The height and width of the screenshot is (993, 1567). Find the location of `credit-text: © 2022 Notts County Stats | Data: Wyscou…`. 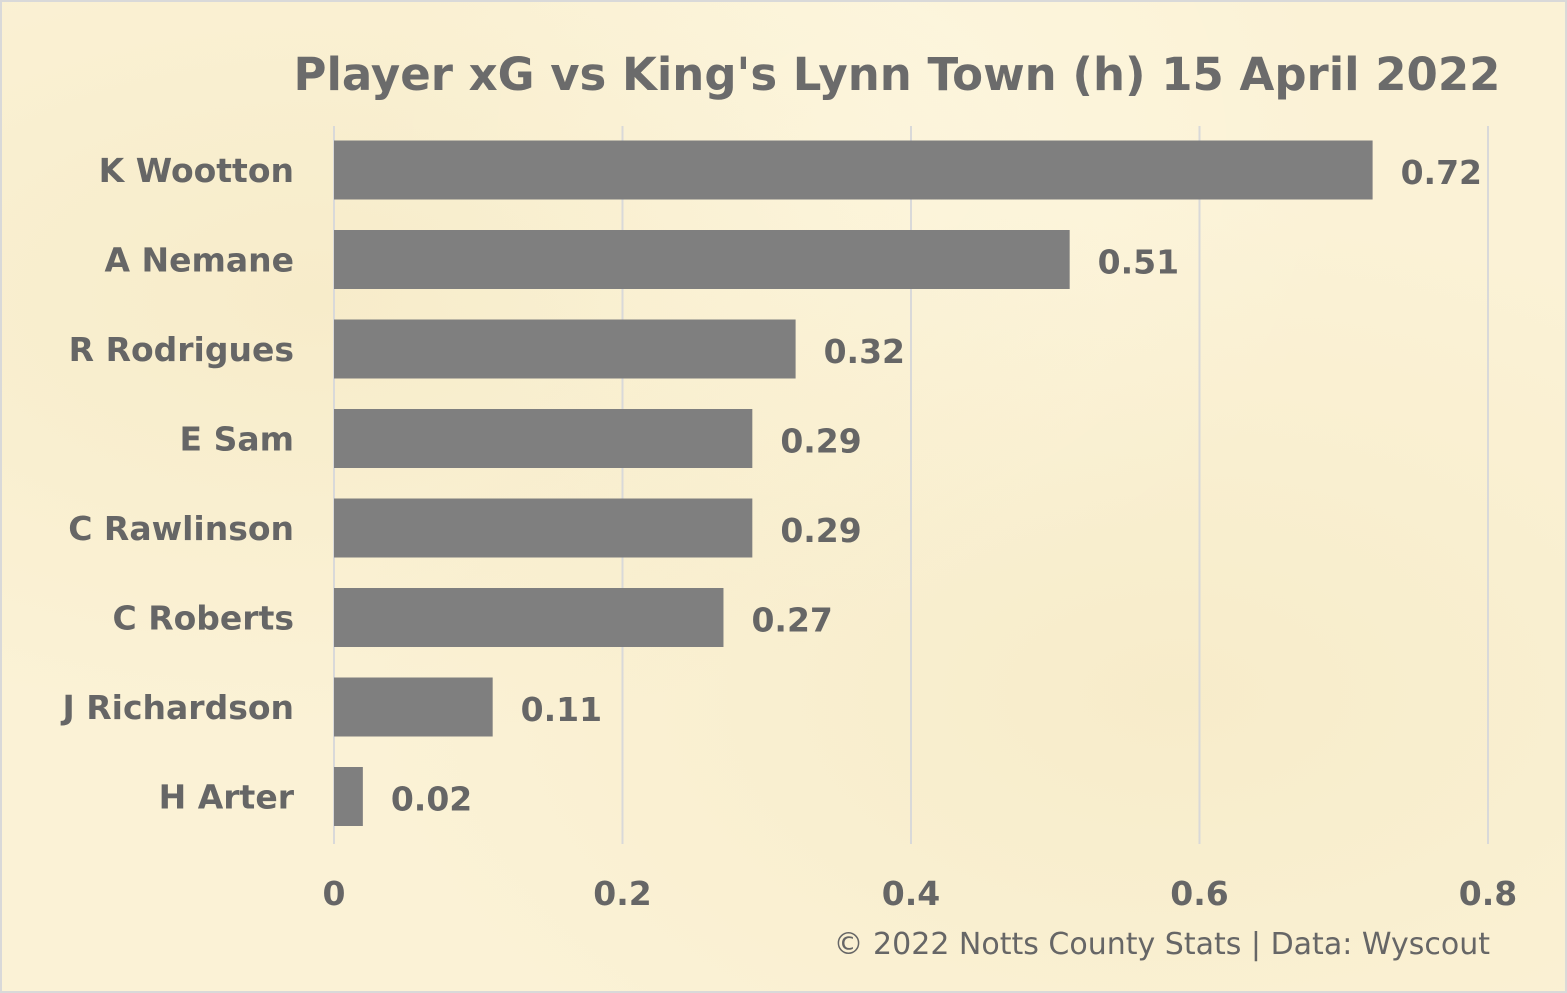

credit-text: © 2022 Notts County Stats | Data: Wyscou… is located at coordinates (1162, 944).